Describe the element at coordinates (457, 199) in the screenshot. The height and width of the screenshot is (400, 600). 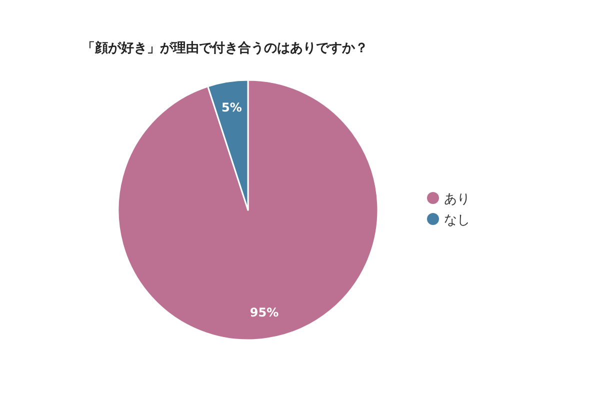
I see `legend-label: あり` at that location.